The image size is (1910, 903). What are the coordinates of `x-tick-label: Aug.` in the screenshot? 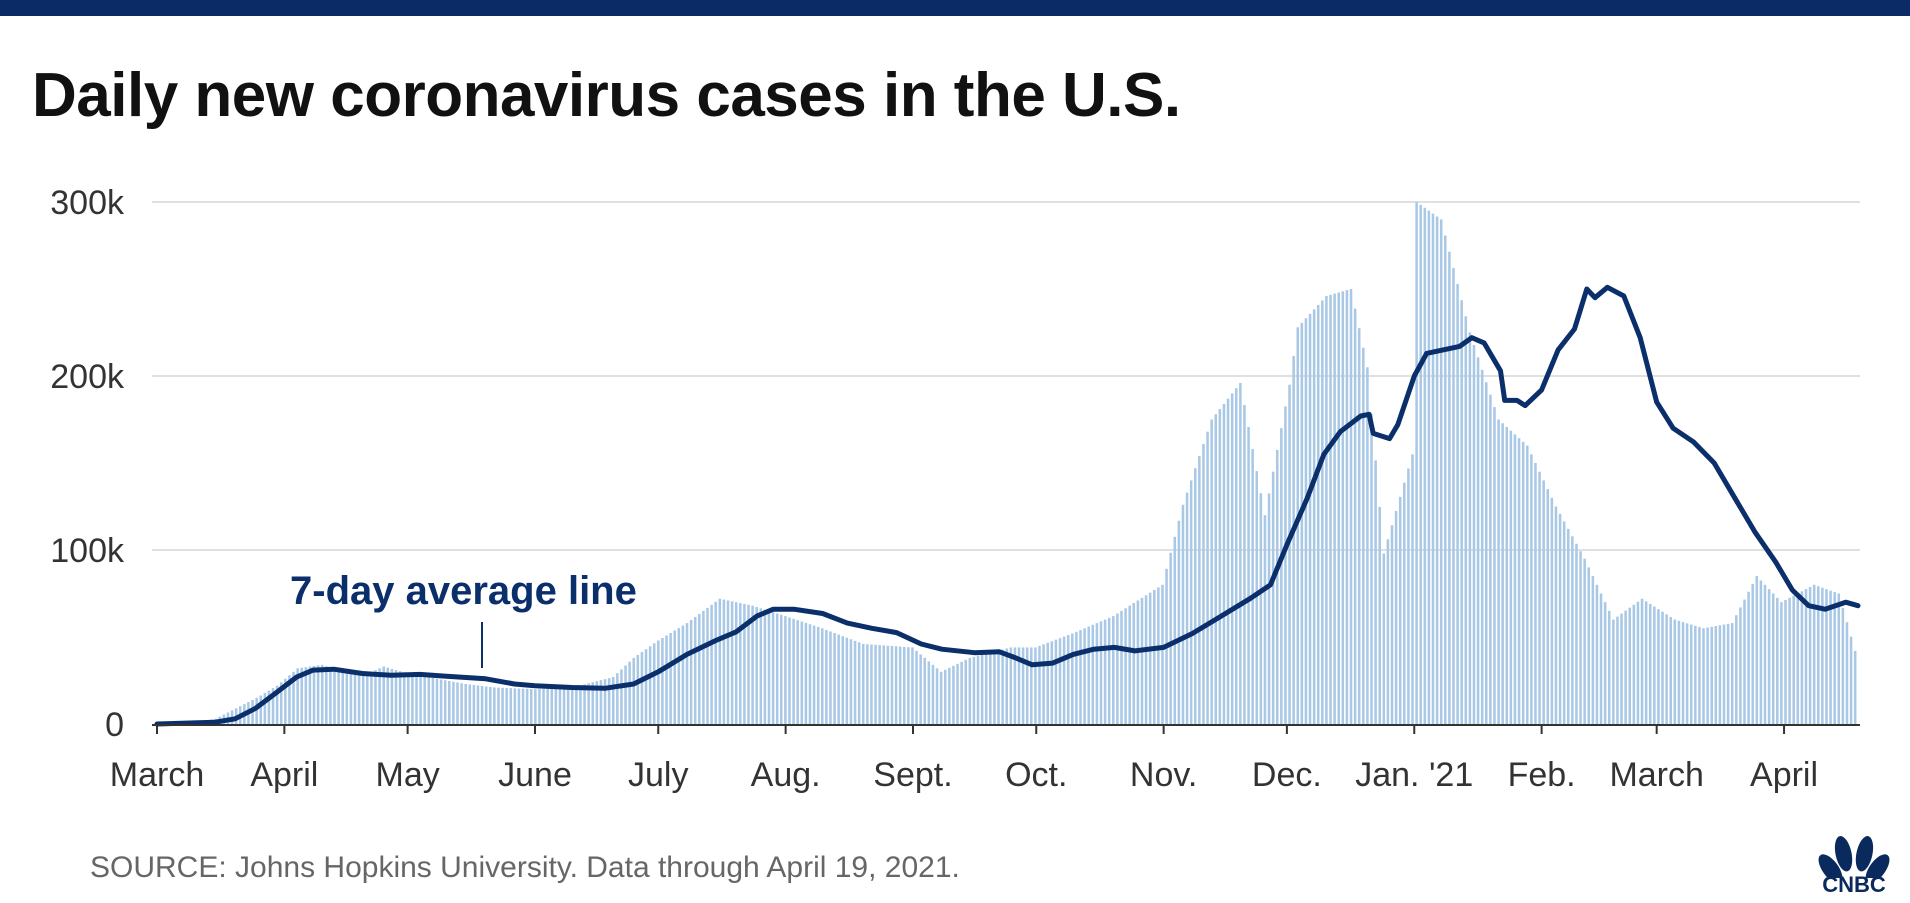 It's located at (786, 775).